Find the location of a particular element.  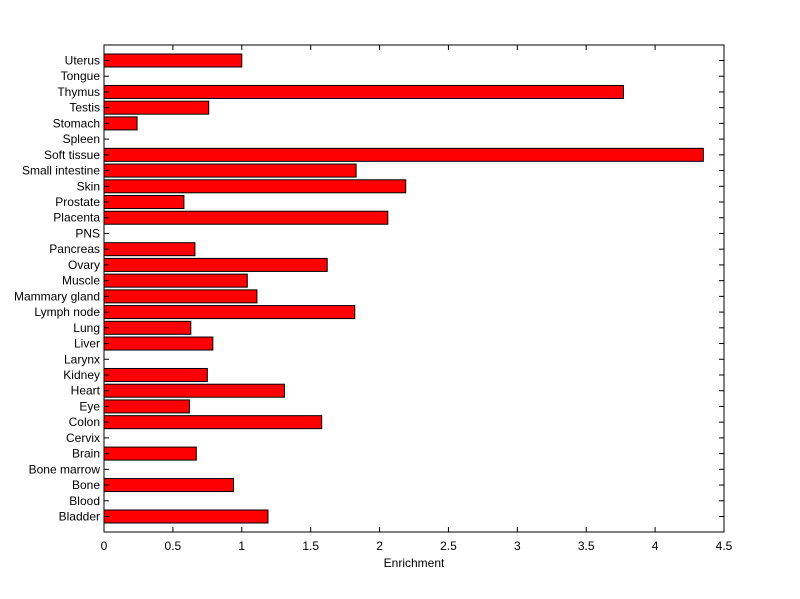

y-tick-label-mammary-gland: Mammary gland is located at coordinates (57, 296).